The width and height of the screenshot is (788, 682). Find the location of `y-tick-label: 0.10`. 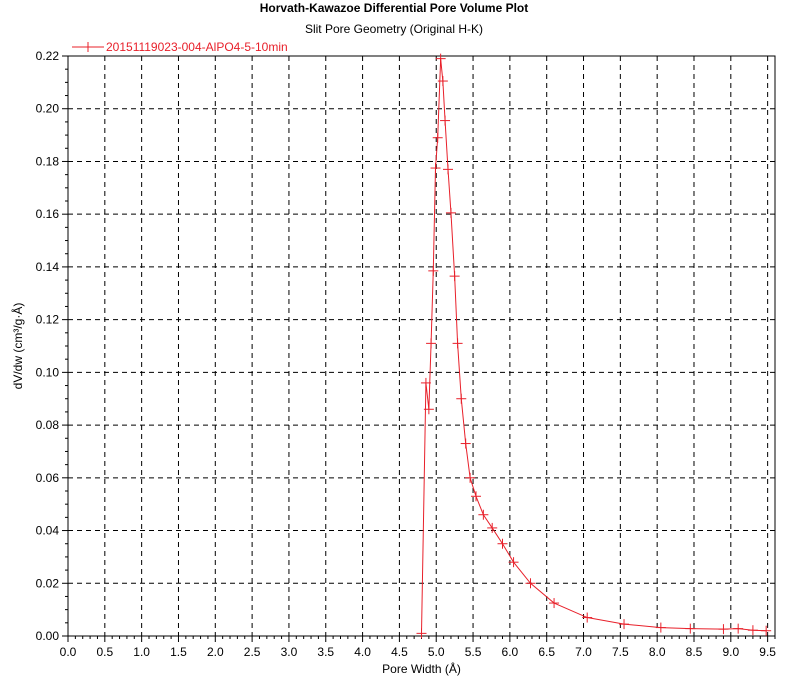

y-tick-label: 0.10 is located at coordinates (48, 372).